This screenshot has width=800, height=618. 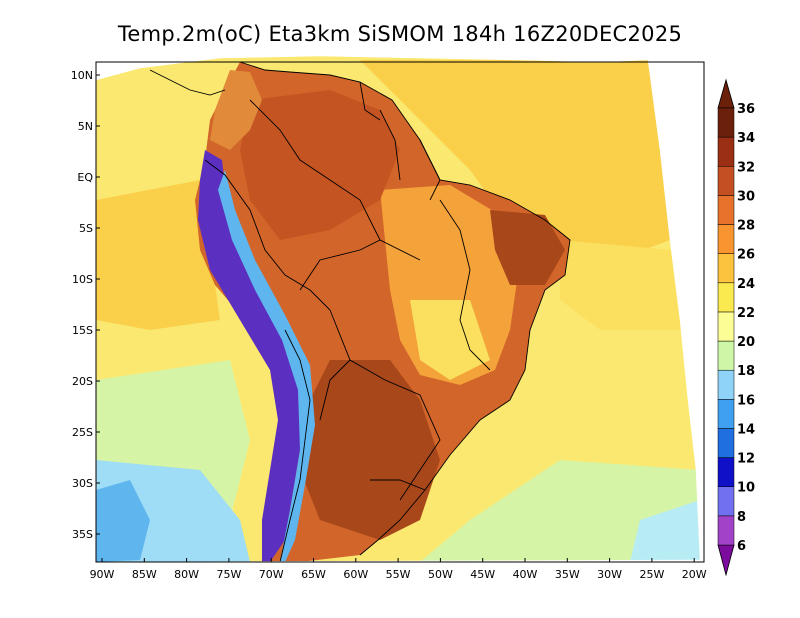 I want to click on south-atlantic-cold-zone, so click(x=665, y=531).